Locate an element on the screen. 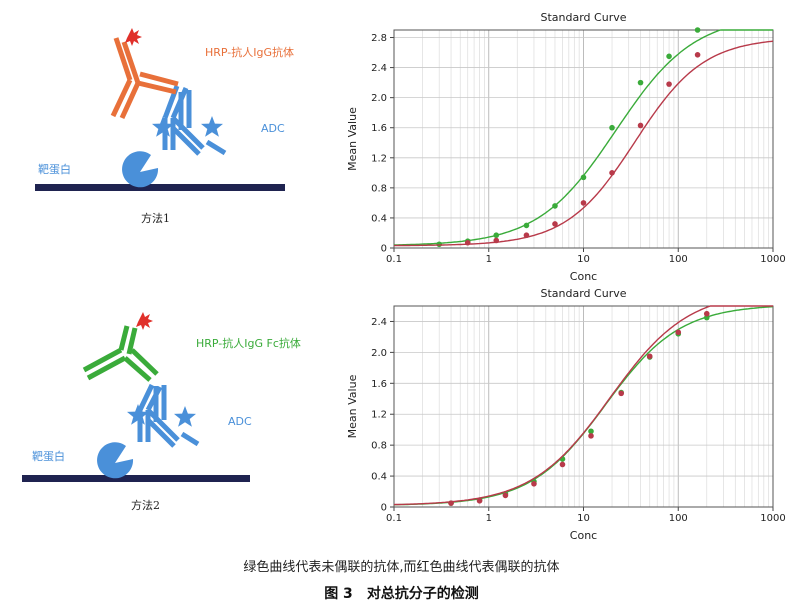 This screenshot has height=616, width=803. method-label: 方法1 is located at coordinates (155, 218).